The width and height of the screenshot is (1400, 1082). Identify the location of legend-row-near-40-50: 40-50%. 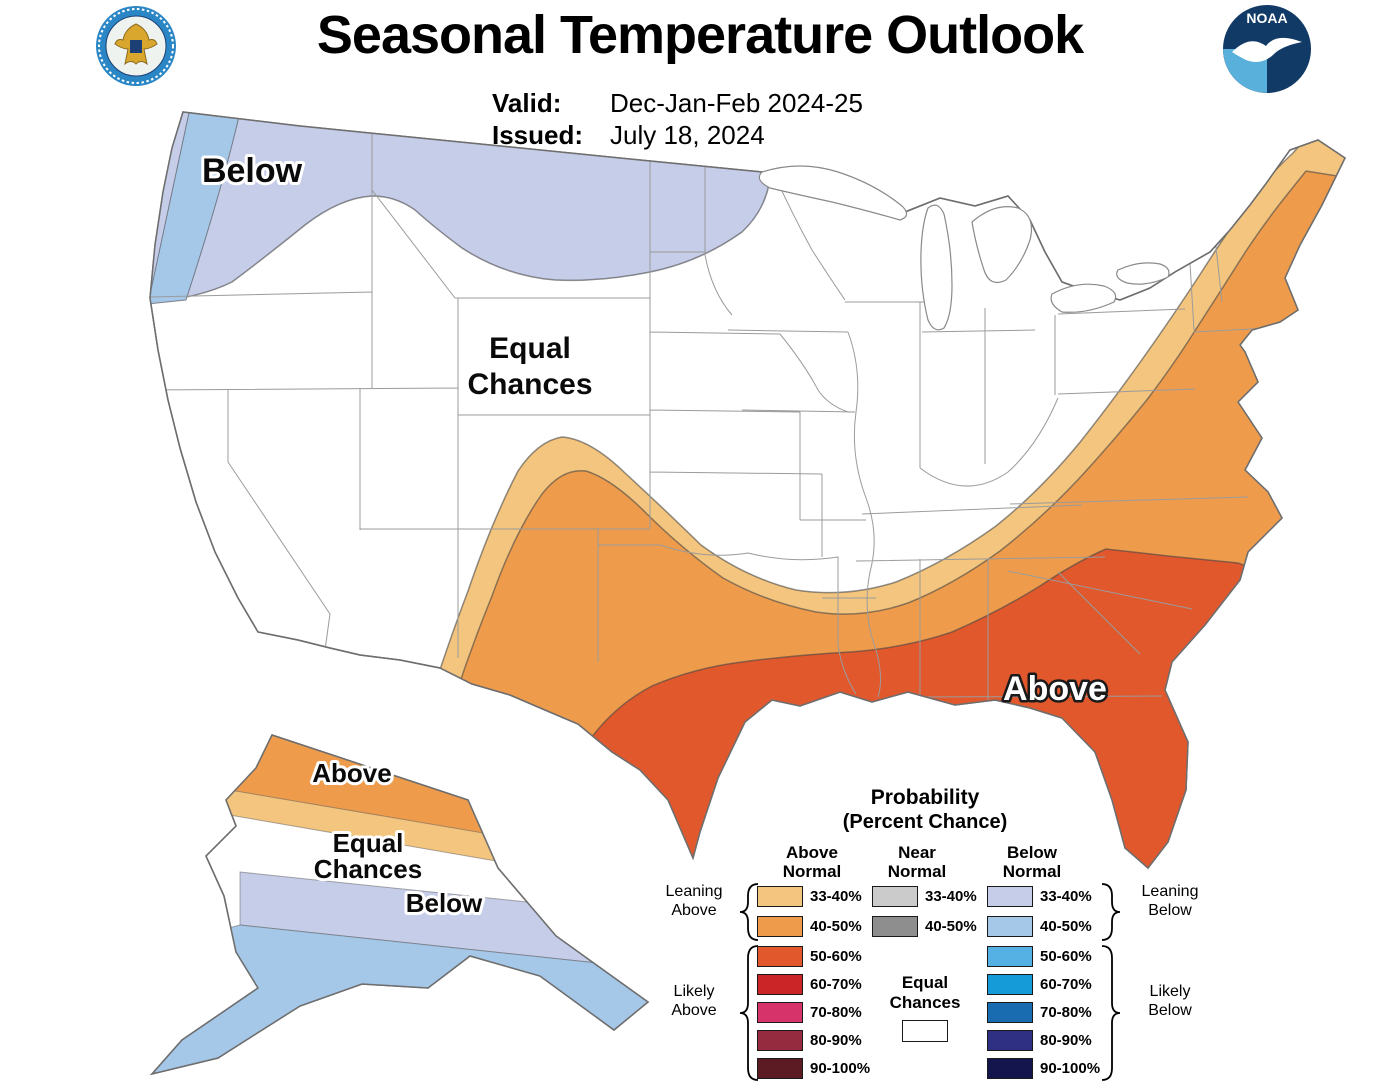
(924, 926).